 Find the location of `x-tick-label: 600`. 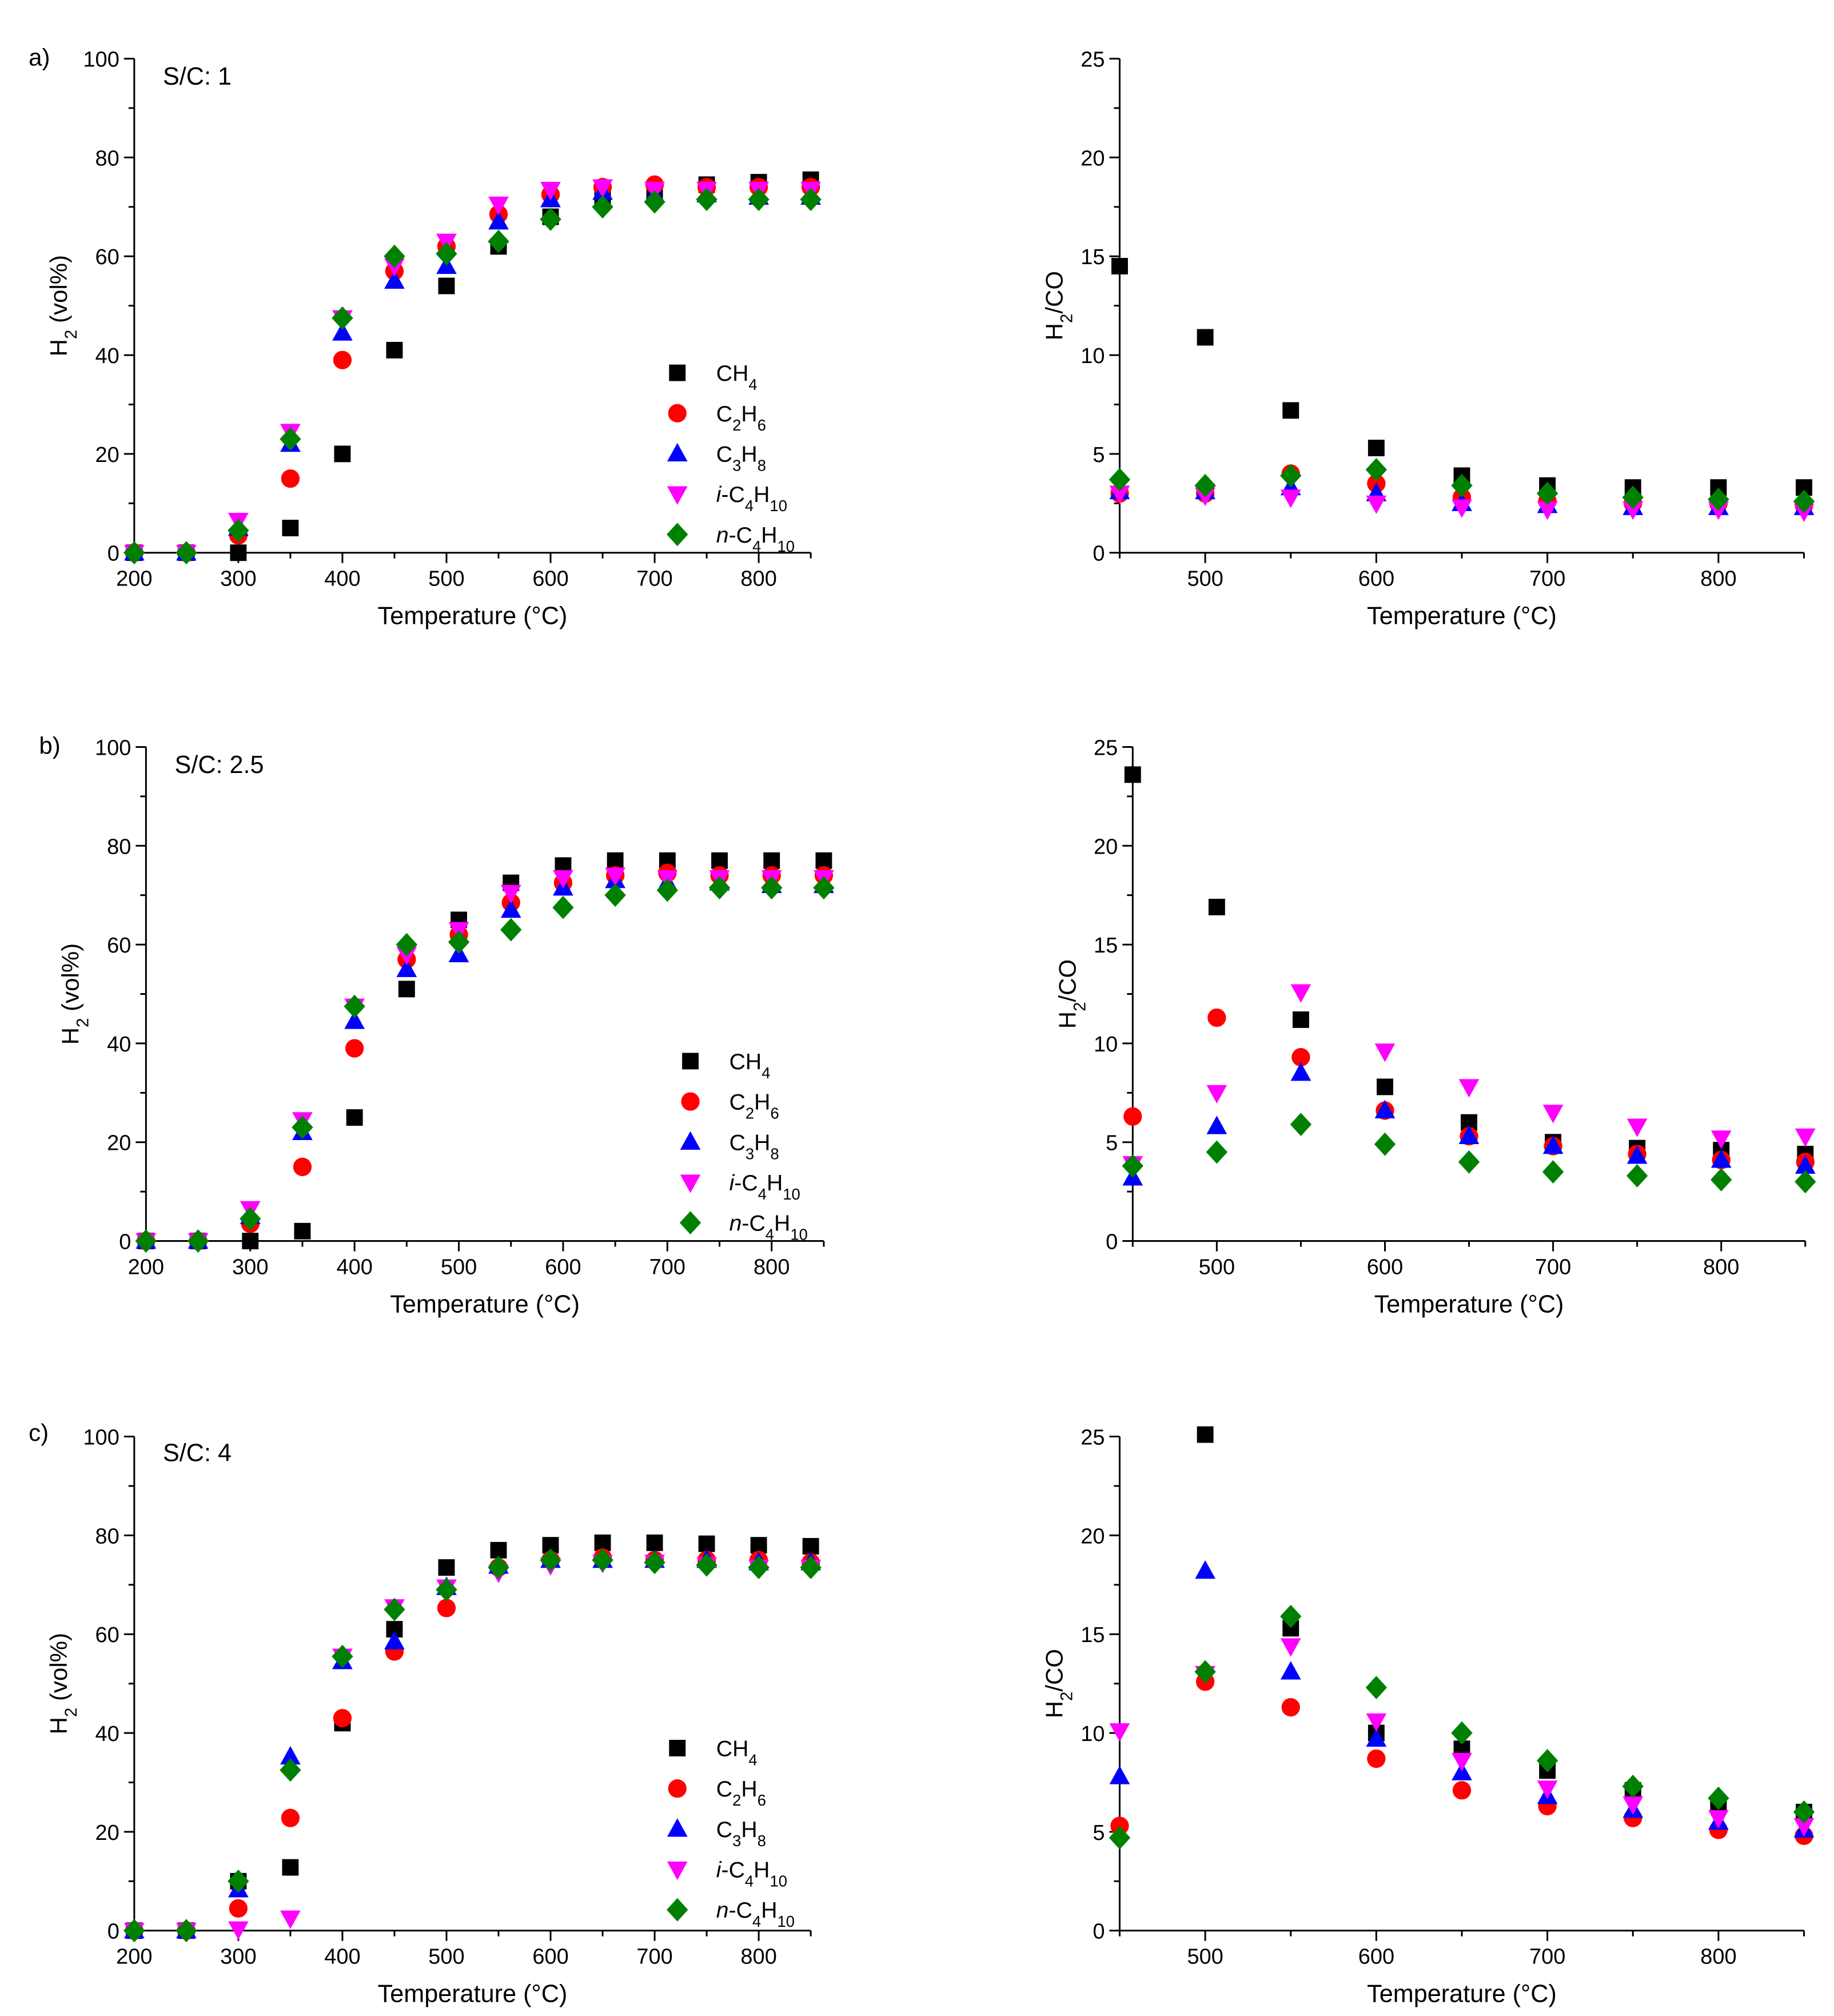

x-tick-label: 600 is located at coordinates (1376, 1957).